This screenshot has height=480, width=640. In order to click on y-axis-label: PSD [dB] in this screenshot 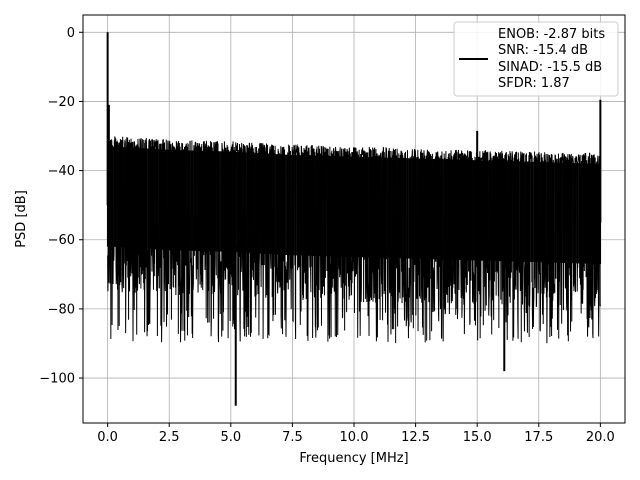, I will do `click(21, 219)`.